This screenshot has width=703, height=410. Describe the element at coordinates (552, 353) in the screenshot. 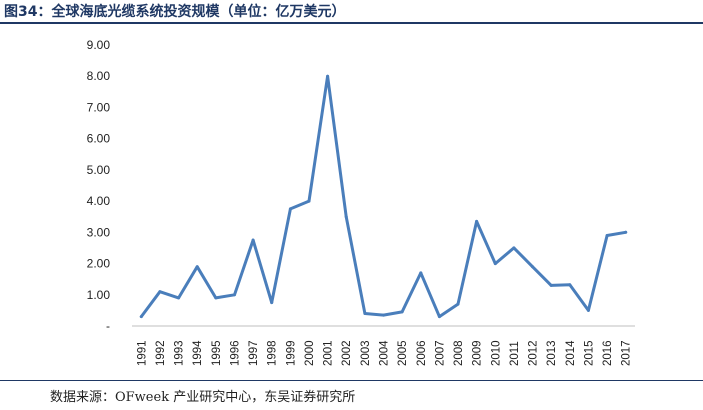

I see `x-tick-label: 2013` at that location.